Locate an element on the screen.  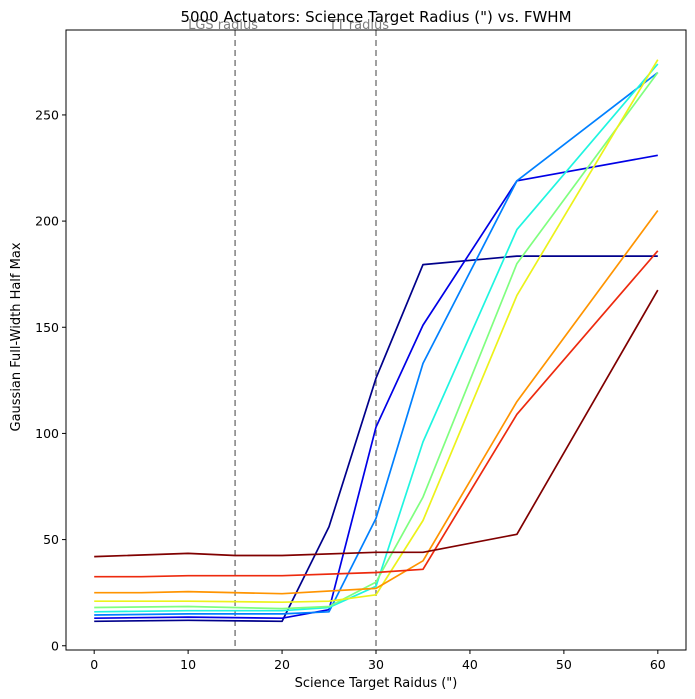
x-tick-label: 30 is located at coordinates (376, 664).